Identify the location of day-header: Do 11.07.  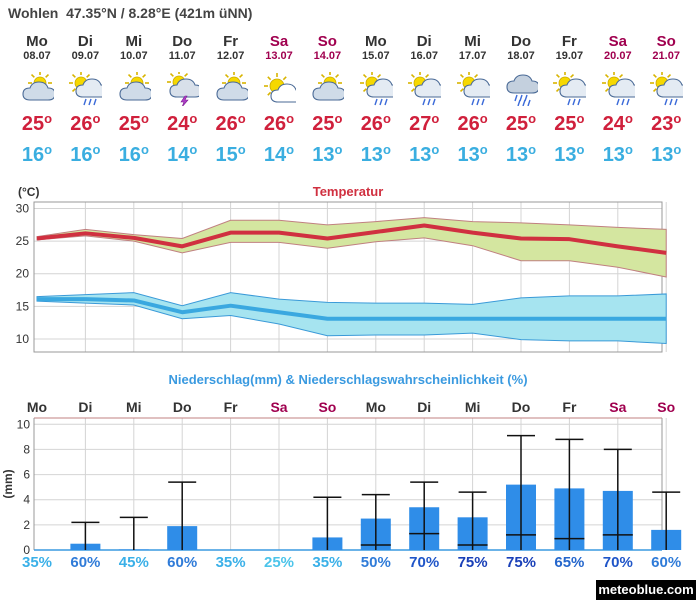
(182, 48).